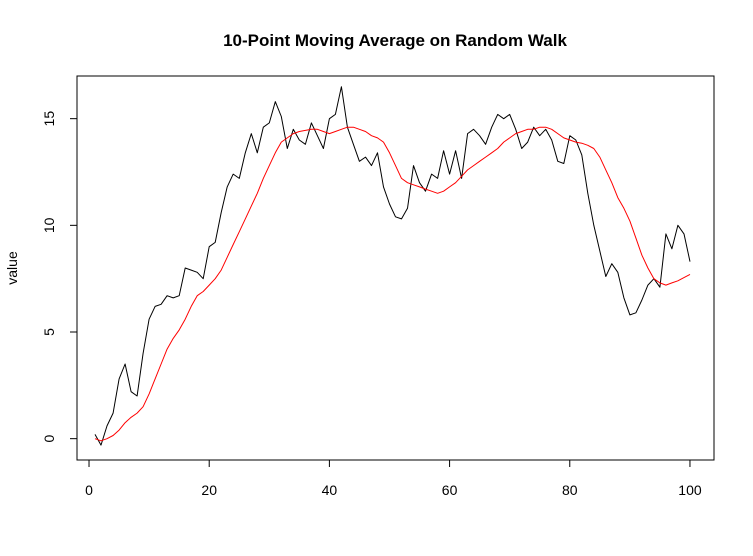 The height and width of the screenshot is (556, 753). What do you see at coordinates (49, 225) in the screenshot?
I see `y-tick-label: 10` at bounding box center [49, 225].